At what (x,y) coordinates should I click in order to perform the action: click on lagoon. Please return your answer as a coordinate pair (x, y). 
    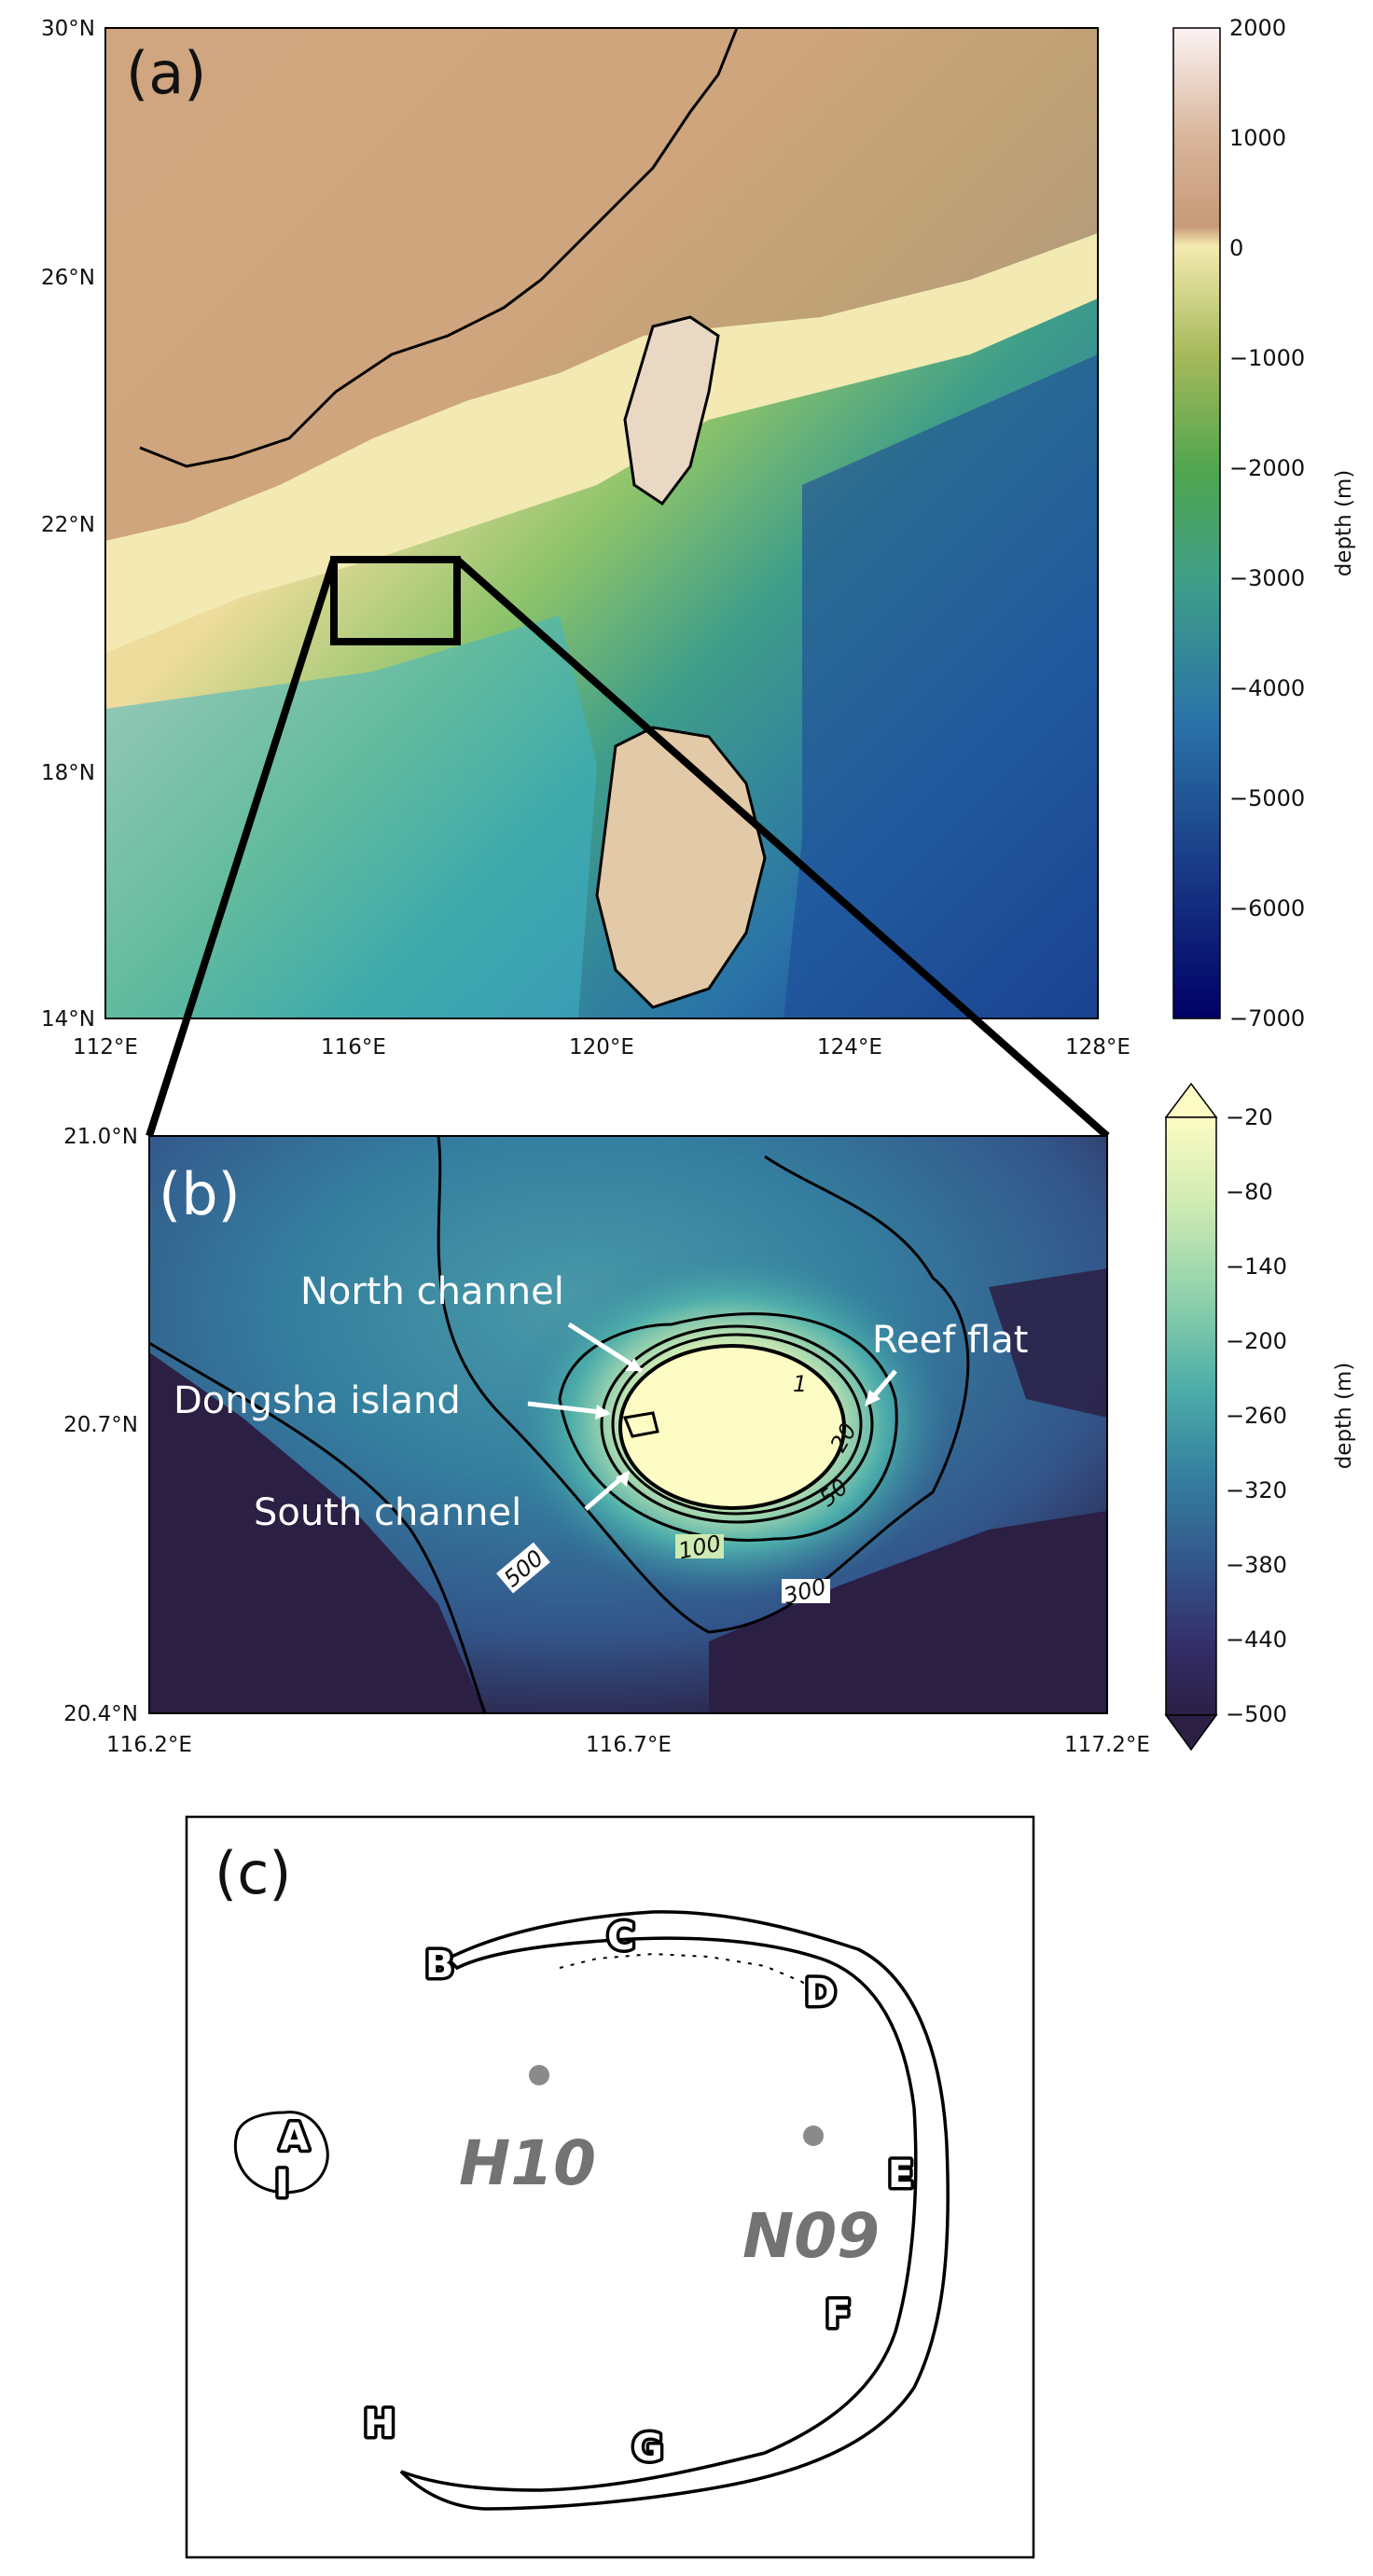
    Looking at the image, I should click on (732, 1427).